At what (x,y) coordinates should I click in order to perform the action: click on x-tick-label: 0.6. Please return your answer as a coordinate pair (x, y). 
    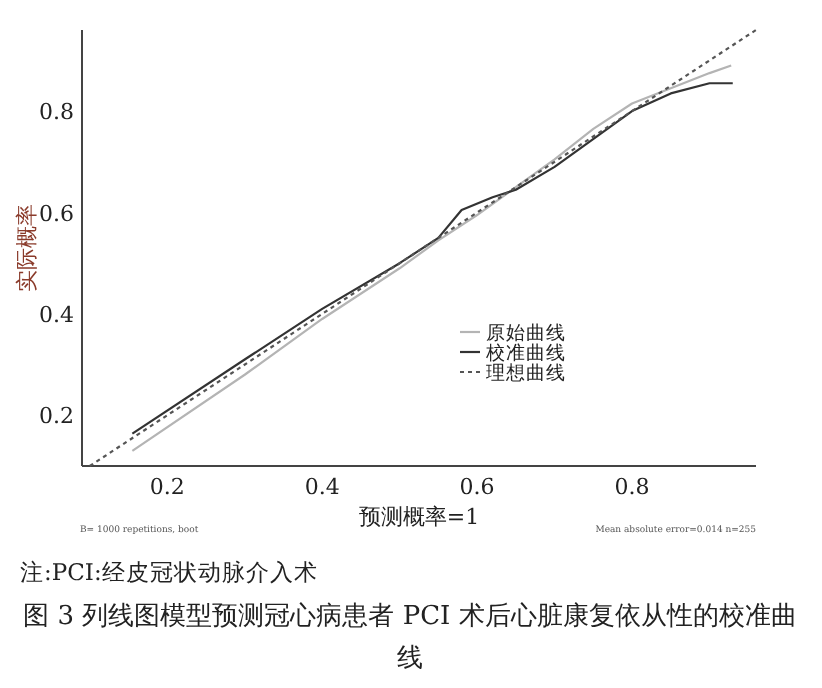
    Looking at the image, I should click on (477, 487).